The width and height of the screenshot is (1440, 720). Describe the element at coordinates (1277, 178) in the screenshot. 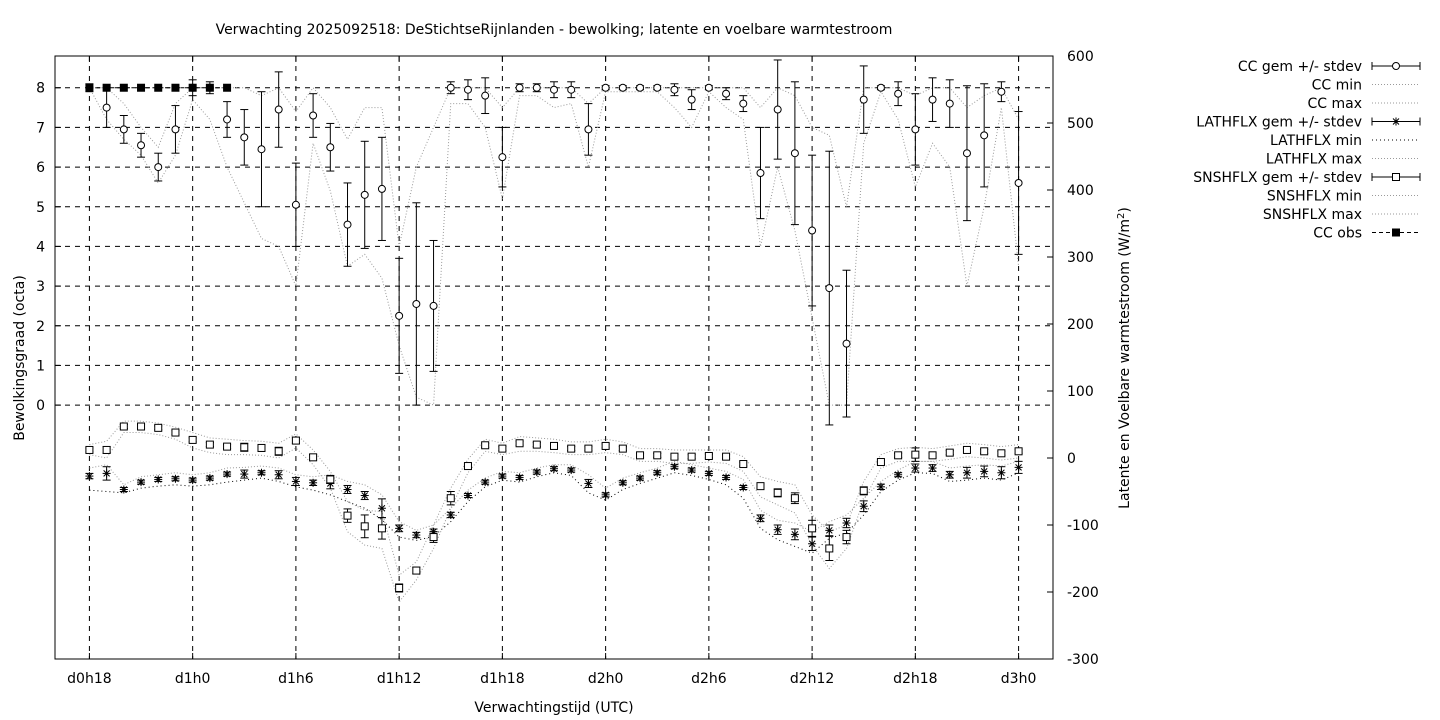

I see `legend-label: SNSHFLX gem +/- stdev` at that location.